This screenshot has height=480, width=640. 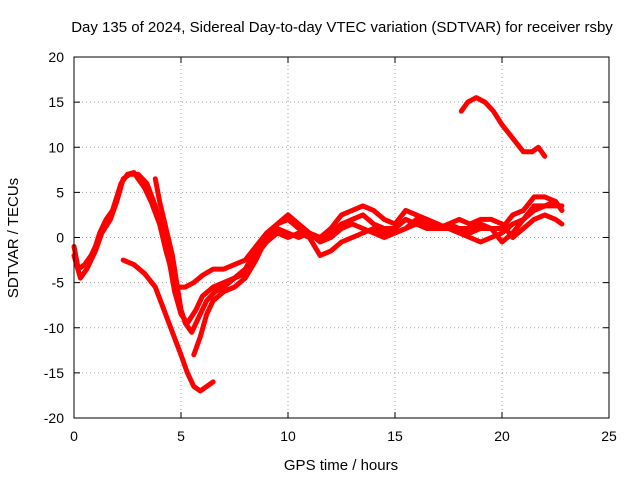 I want to click on y-tick-label: 0, so click(x=60, y=238).